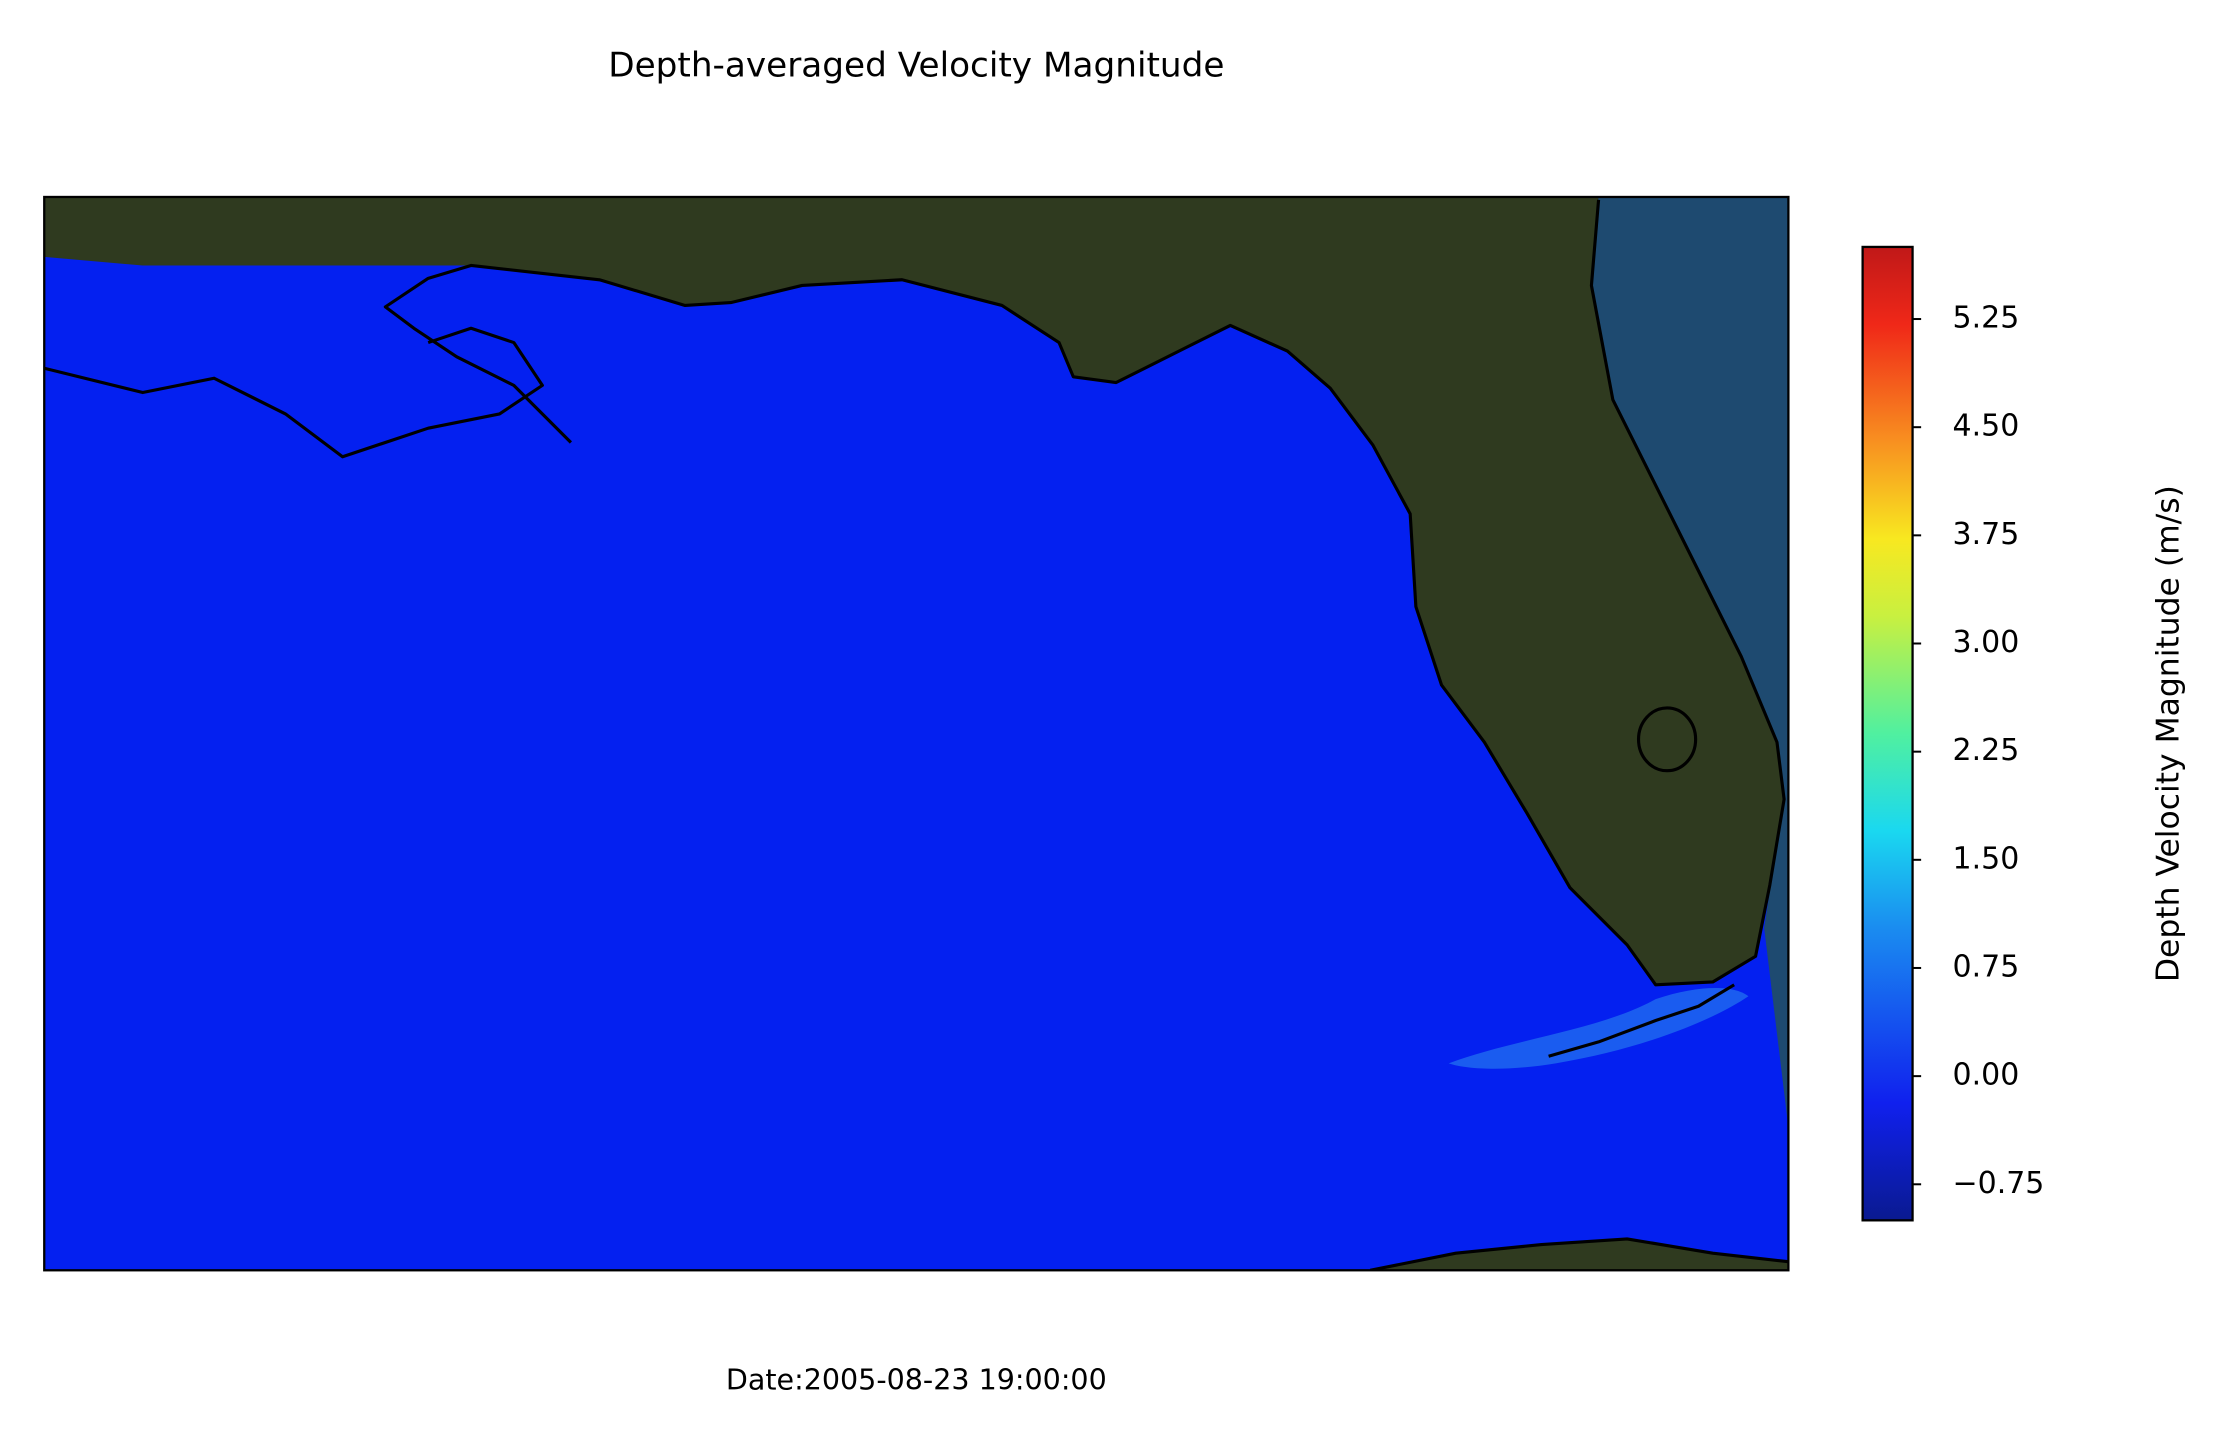 The image size is (2228, 1445). I want to click on chart-title: Depth-averaged Velocity Magnitude, so click(916, 66).